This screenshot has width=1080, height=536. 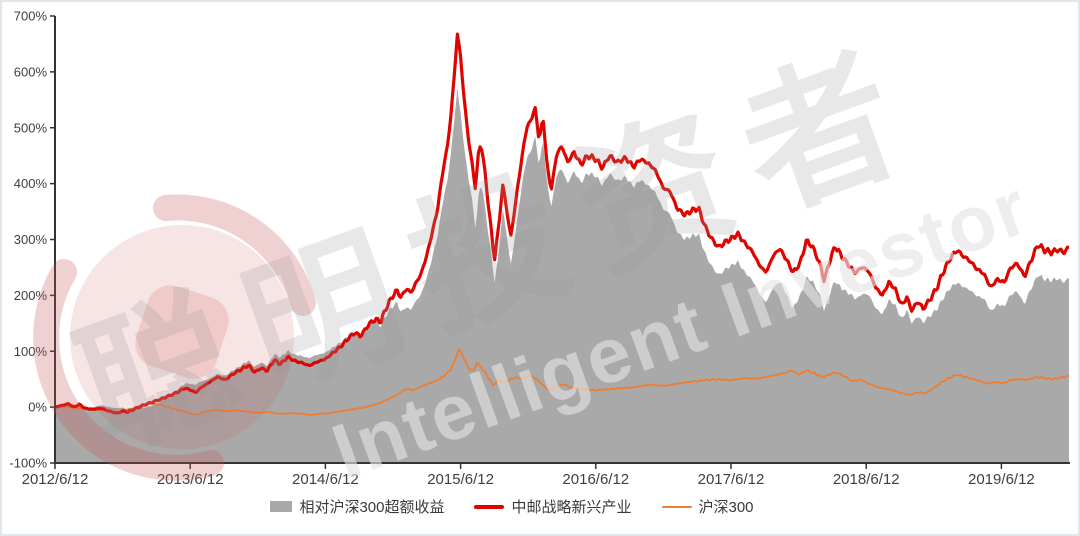 What do you see at coordinates (325, 479) in the screenshot?
I see `x-tick-label: 2014/6/12` at bounding box center [325, 479].